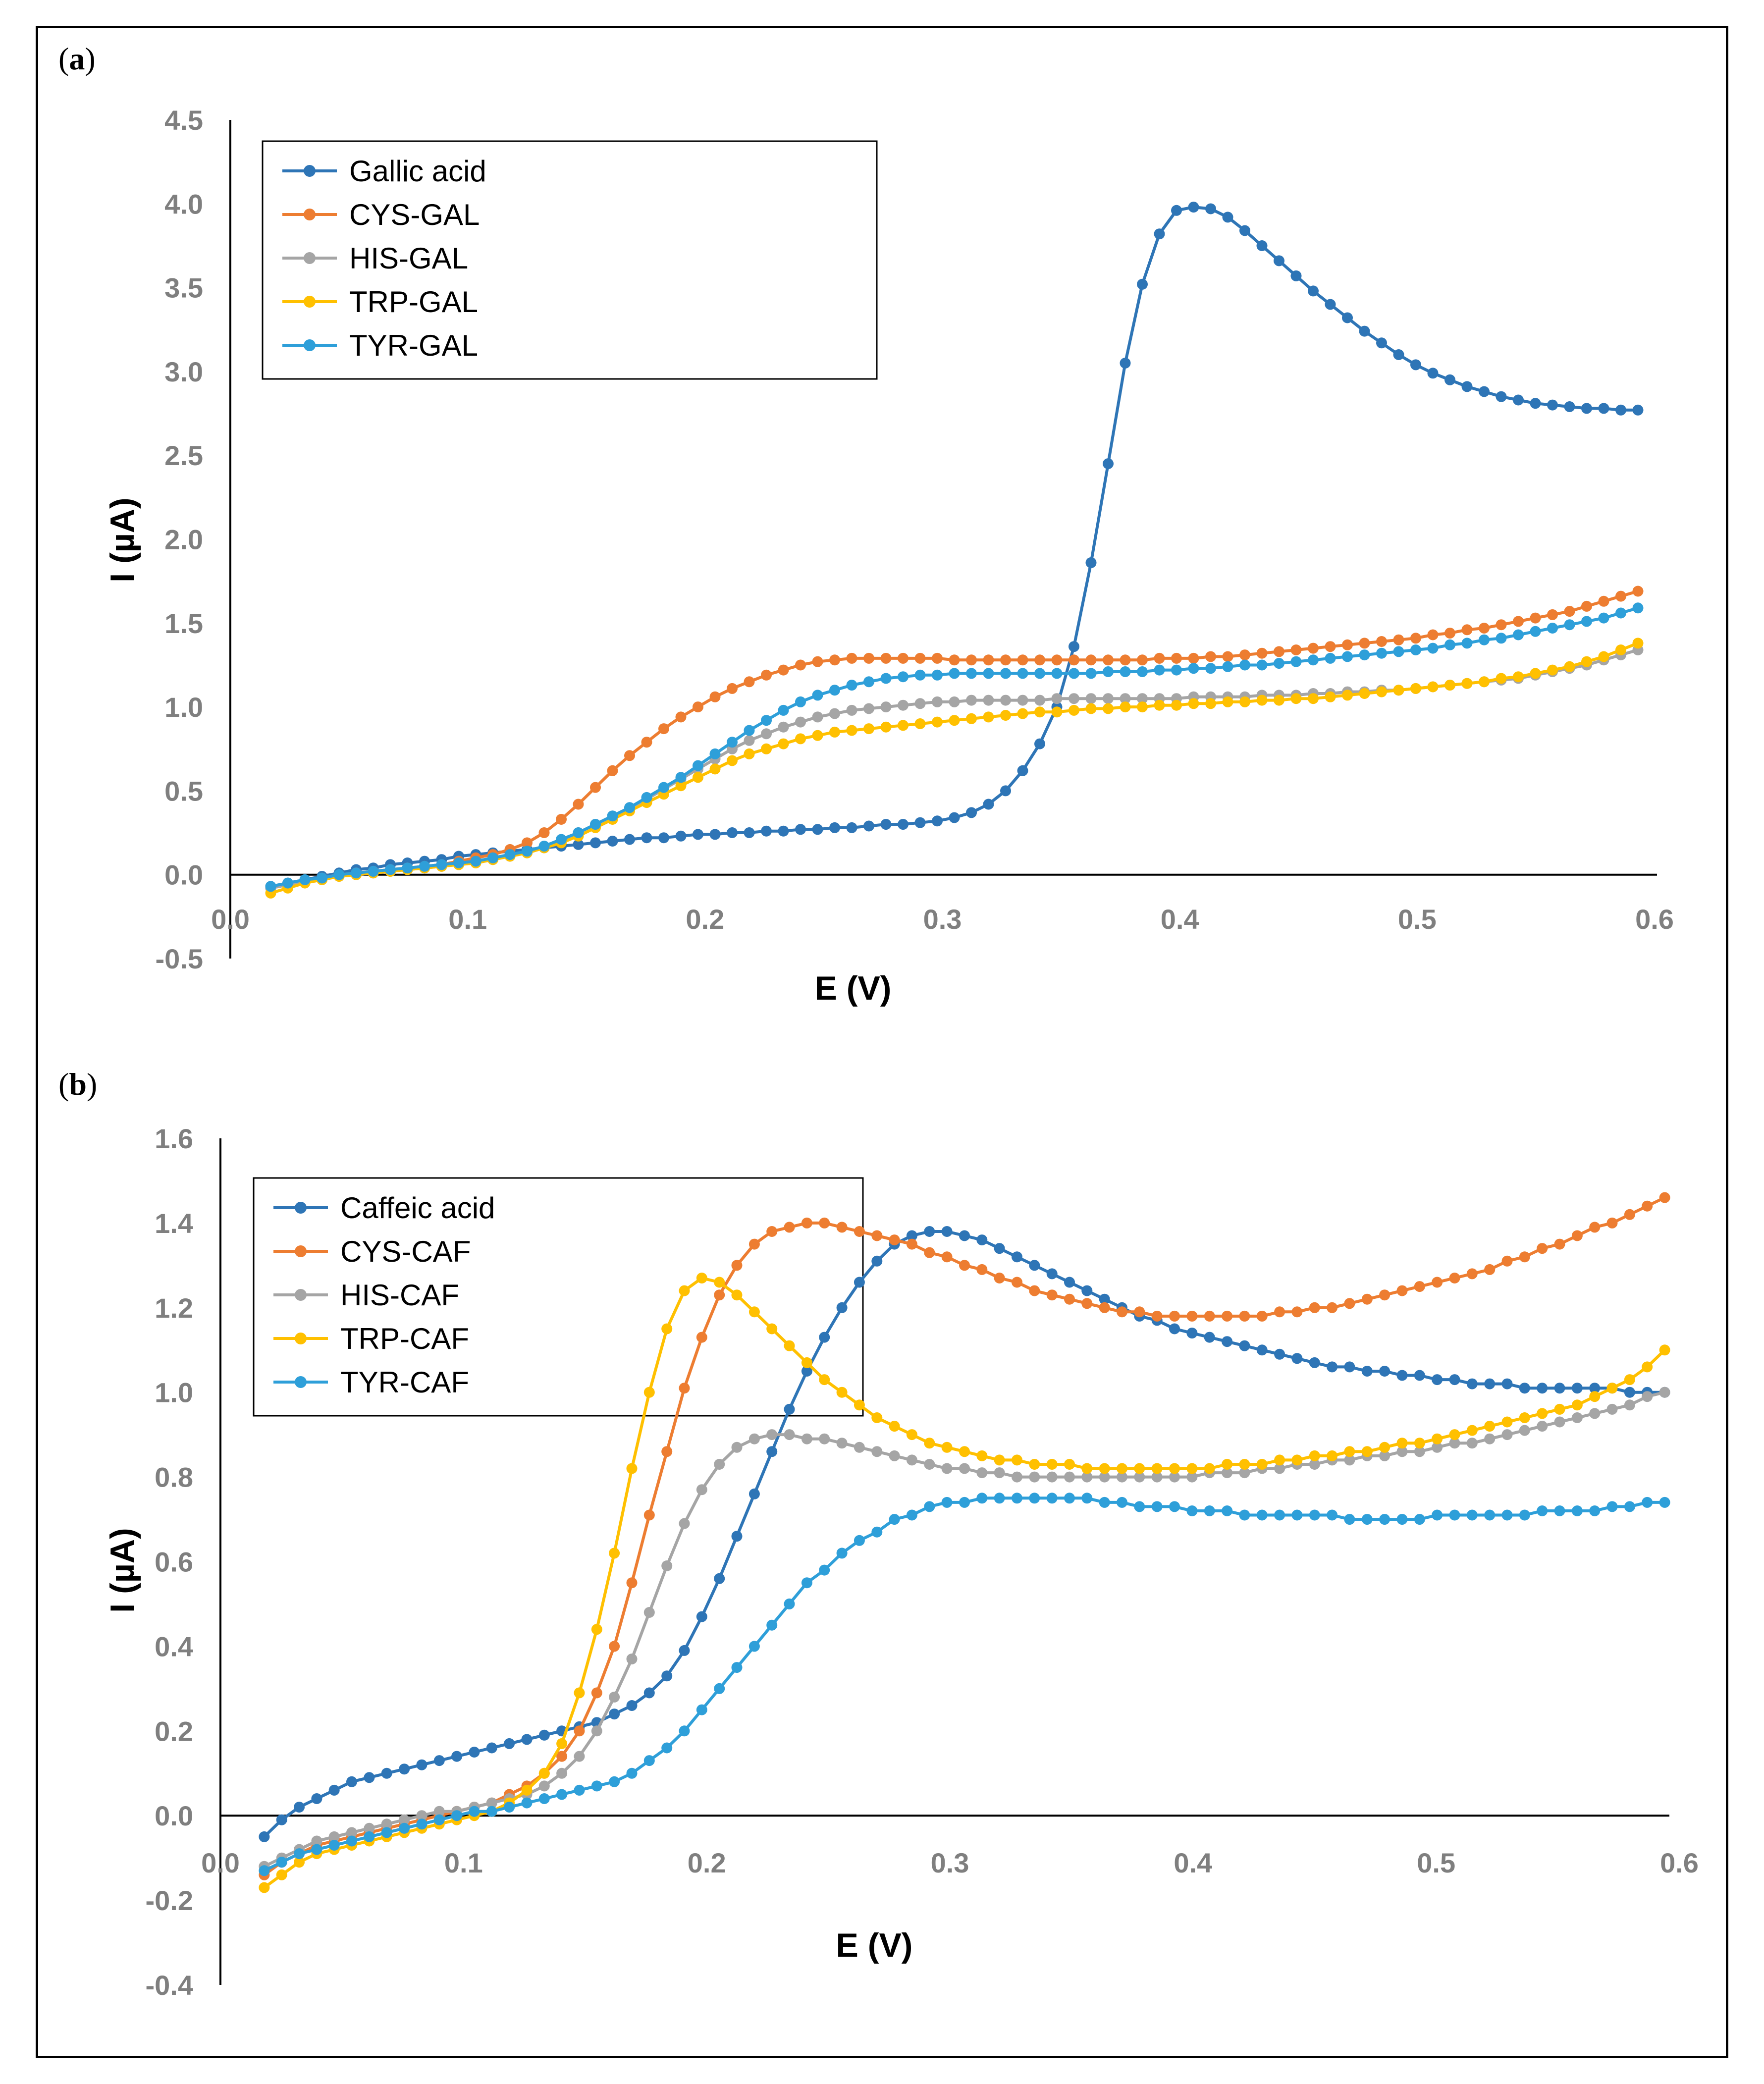 This screenshot has height=2084, width=1764. I want to click on panel-b-series-tyr-caf, so click(965, 1684).